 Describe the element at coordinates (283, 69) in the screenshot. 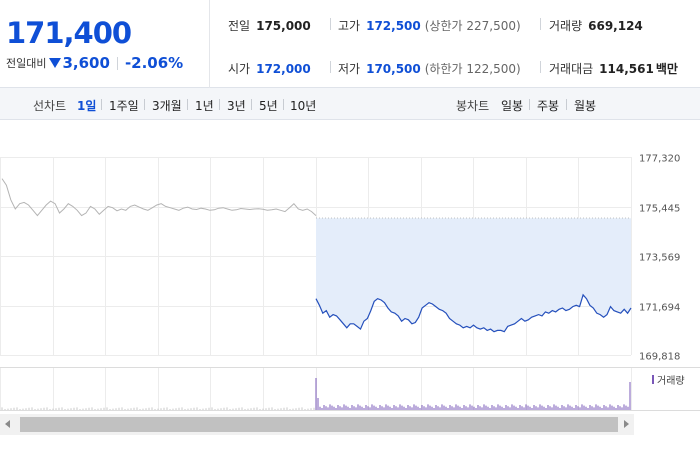

I see `open-value: 172,000` at that location.